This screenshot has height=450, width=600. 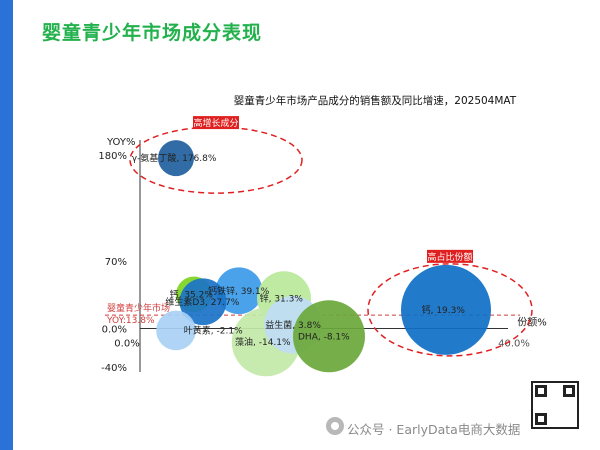 I want to click on high-growth-tag: 高增长成分, so click(x=215, y=123).